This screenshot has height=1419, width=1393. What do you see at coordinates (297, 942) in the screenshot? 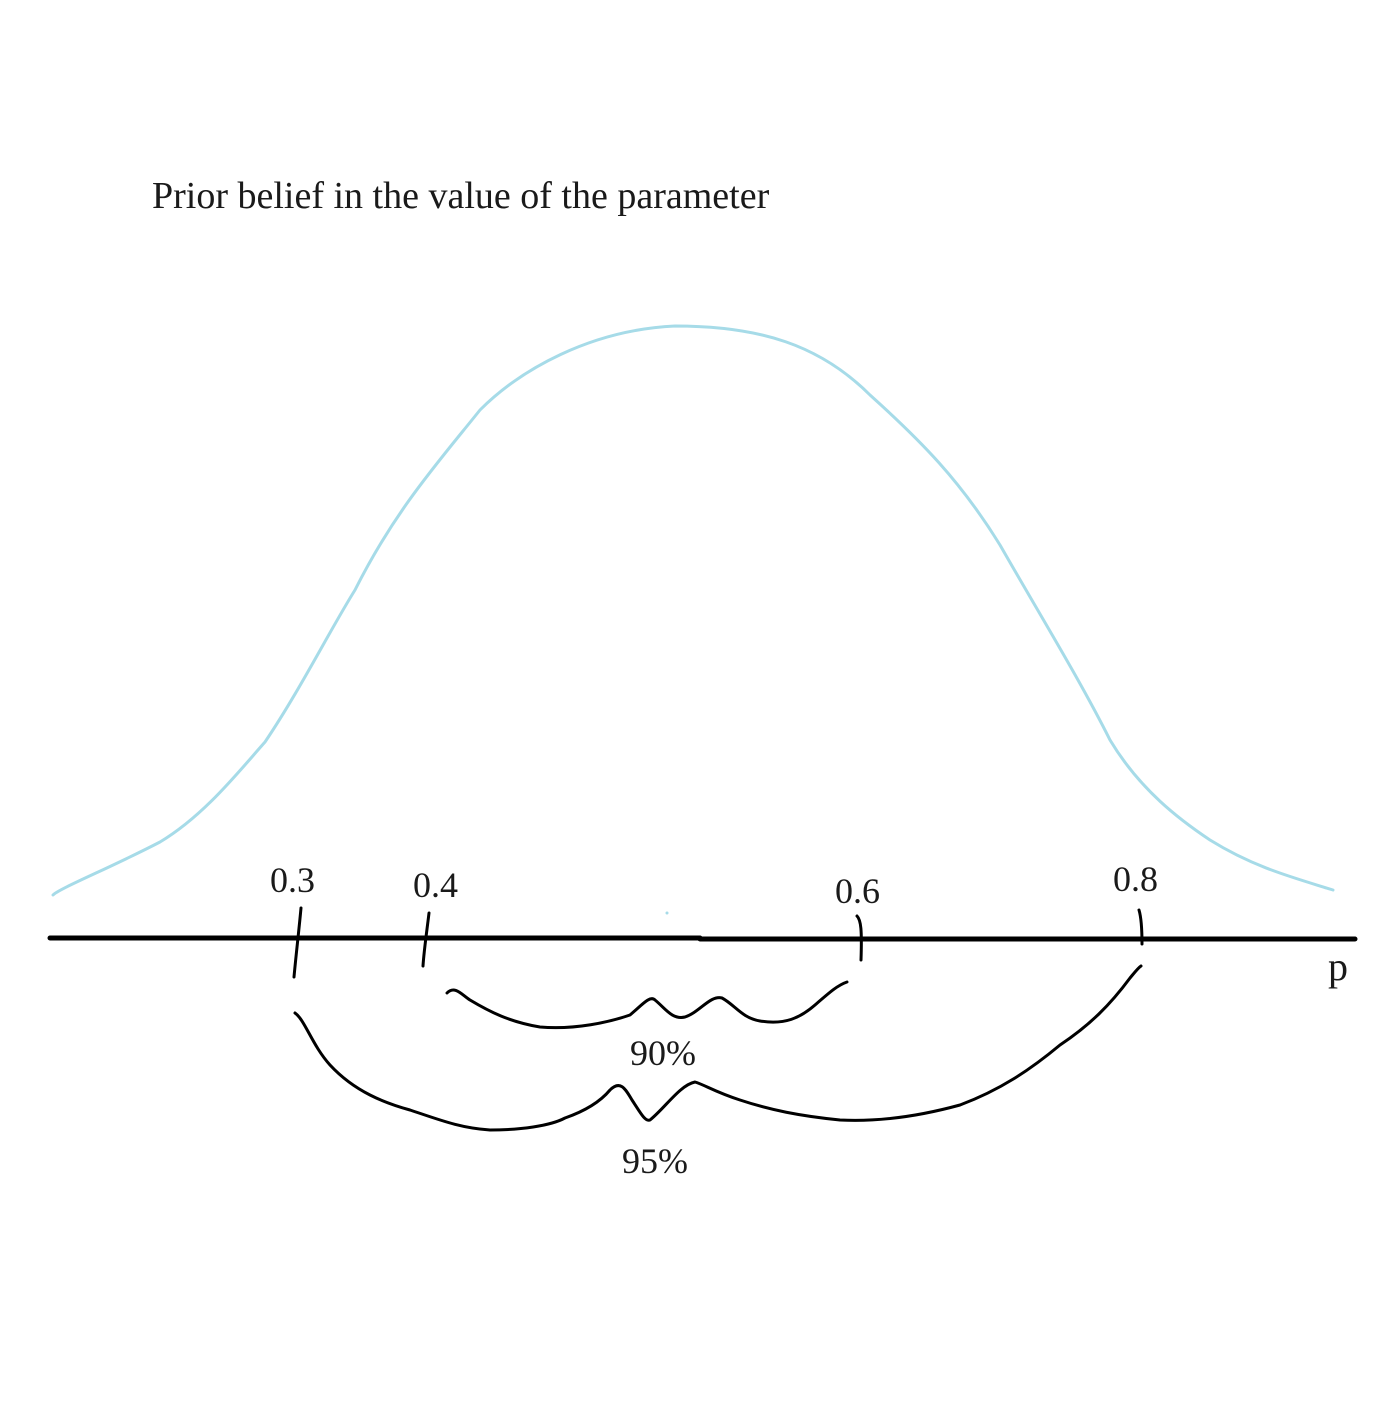
I see `tick-mark-0.3` at bounding box center [297, 942].